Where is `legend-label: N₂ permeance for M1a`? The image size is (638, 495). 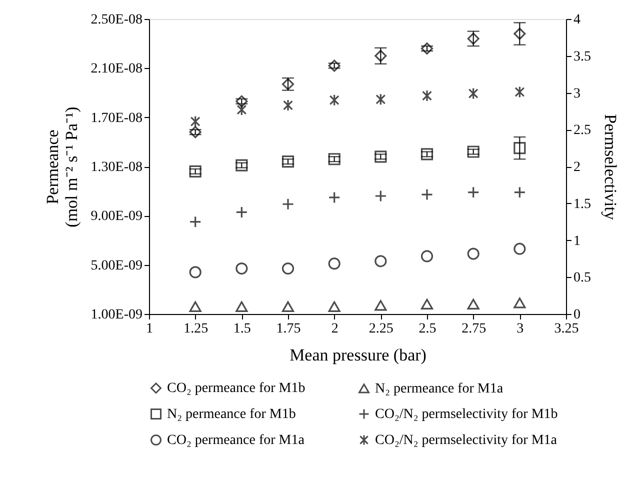
legend-label: N₂ permeance for M1a is located at coordinates (439, 388).